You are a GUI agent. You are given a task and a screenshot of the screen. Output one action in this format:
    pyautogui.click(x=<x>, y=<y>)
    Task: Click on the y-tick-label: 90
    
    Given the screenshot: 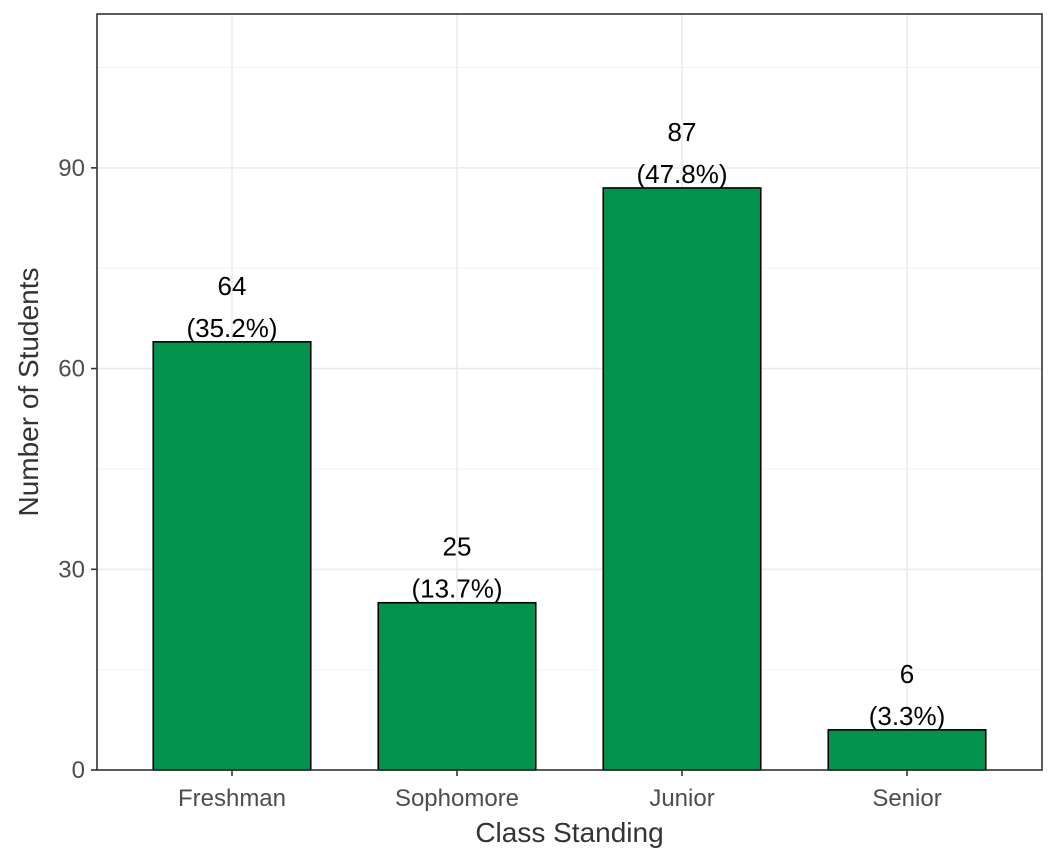 What is the action you would take?
    pyautogui.click(x=71, y=168)
    